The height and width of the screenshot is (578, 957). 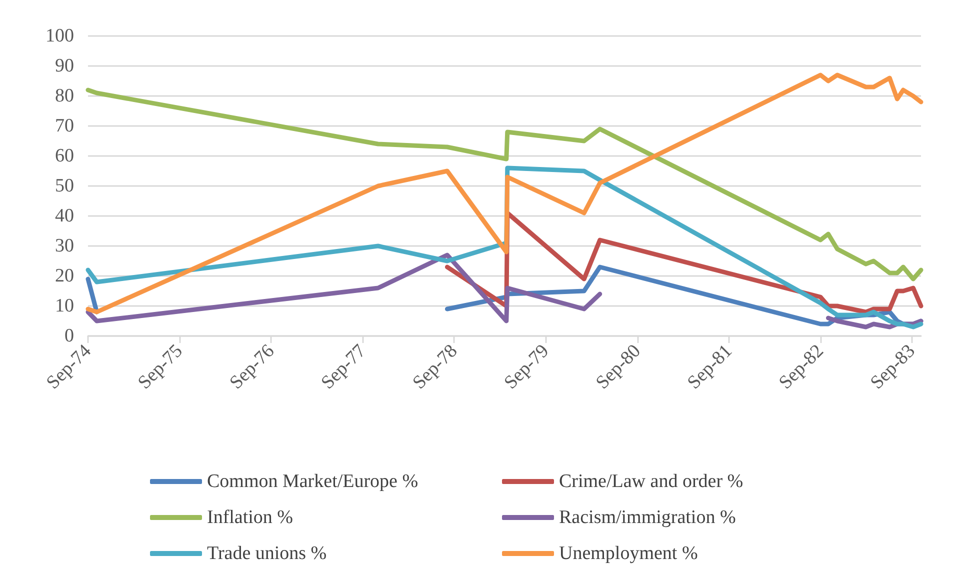 What do you see at coordinates (628, 553) in the screenshot?
I see `legend-label: Unemployment %` at bounding box center [628, 553].